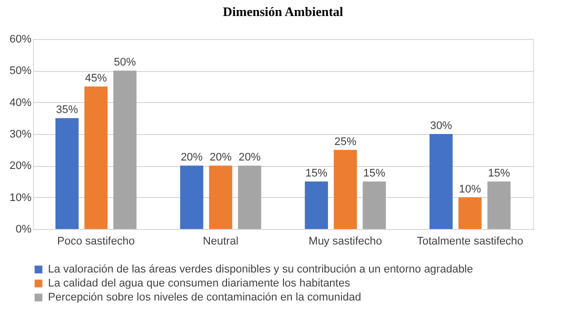  Describe the element at coordinates (345, 142) in the screenshot. I see `data-label: 25%` at that location.